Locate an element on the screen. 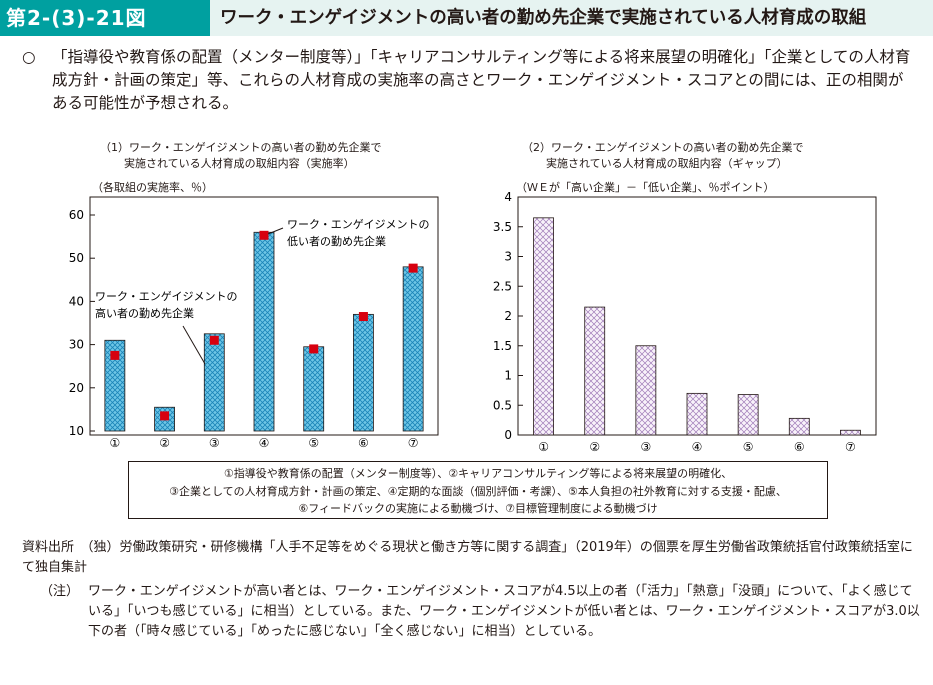  chart1-xtick-label: ④ is located at coordinates (264, 443).